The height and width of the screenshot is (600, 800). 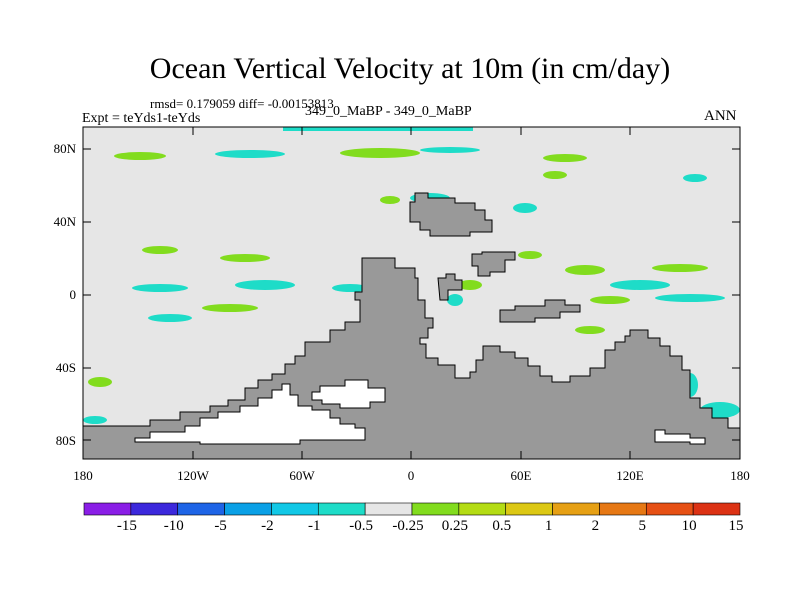 I want to click on land-middle-east, so click(x=493, y=264).